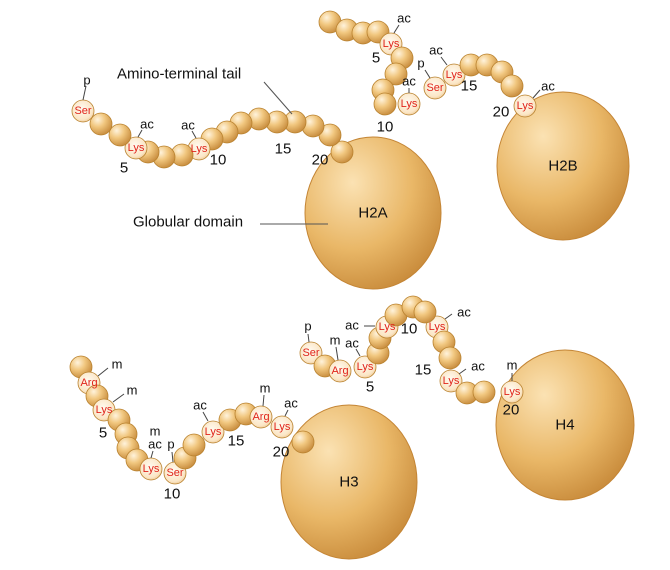 The width and height of the screenshot is (670, 570). I want to click on residue-h2b-lys20: Lys, so click(525, 106).